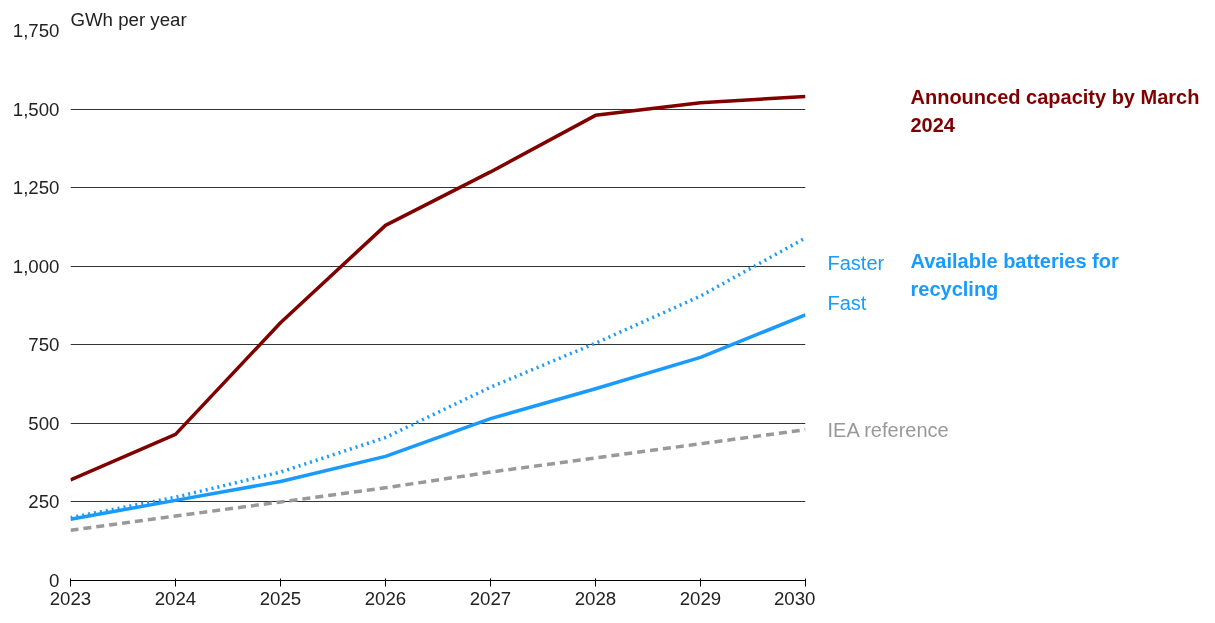 The image size is (1215, 623). Describe the element at coordinates (44, 502) in the screenshot. I see `y-tick-label: 250` at that location.